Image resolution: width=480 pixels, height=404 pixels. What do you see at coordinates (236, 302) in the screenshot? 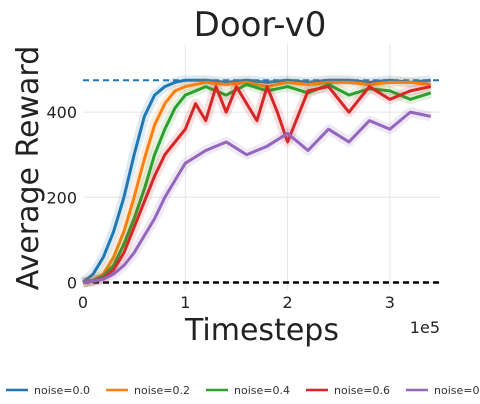
I see `x-tick-labels: 0 1 2 3` at bounding box center [236, 302].